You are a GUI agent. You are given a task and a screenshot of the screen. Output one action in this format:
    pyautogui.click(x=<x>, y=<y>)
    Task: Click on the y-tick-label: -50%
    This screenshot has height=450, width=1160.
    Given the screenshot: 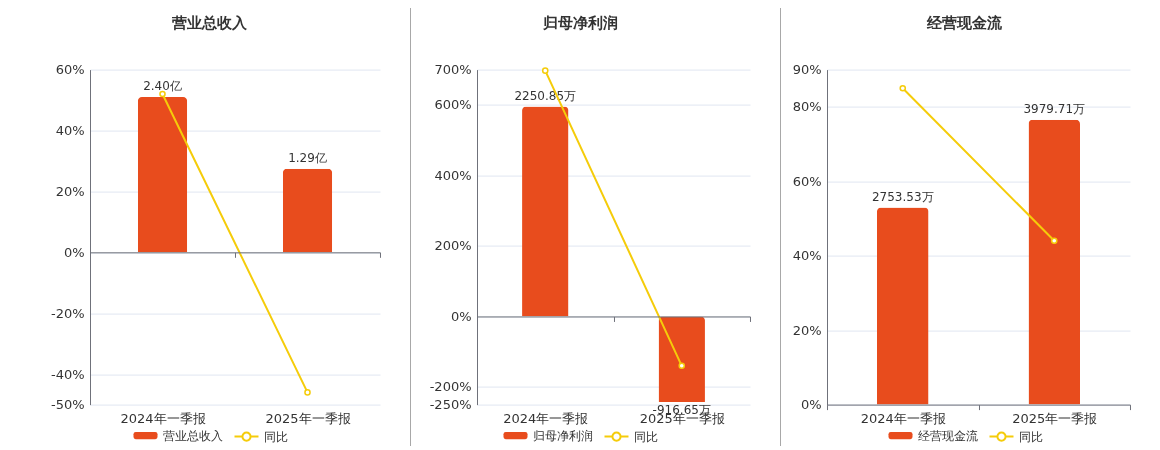 What is the action you would take?
    pyautogui.click(x=67, y=405)
    